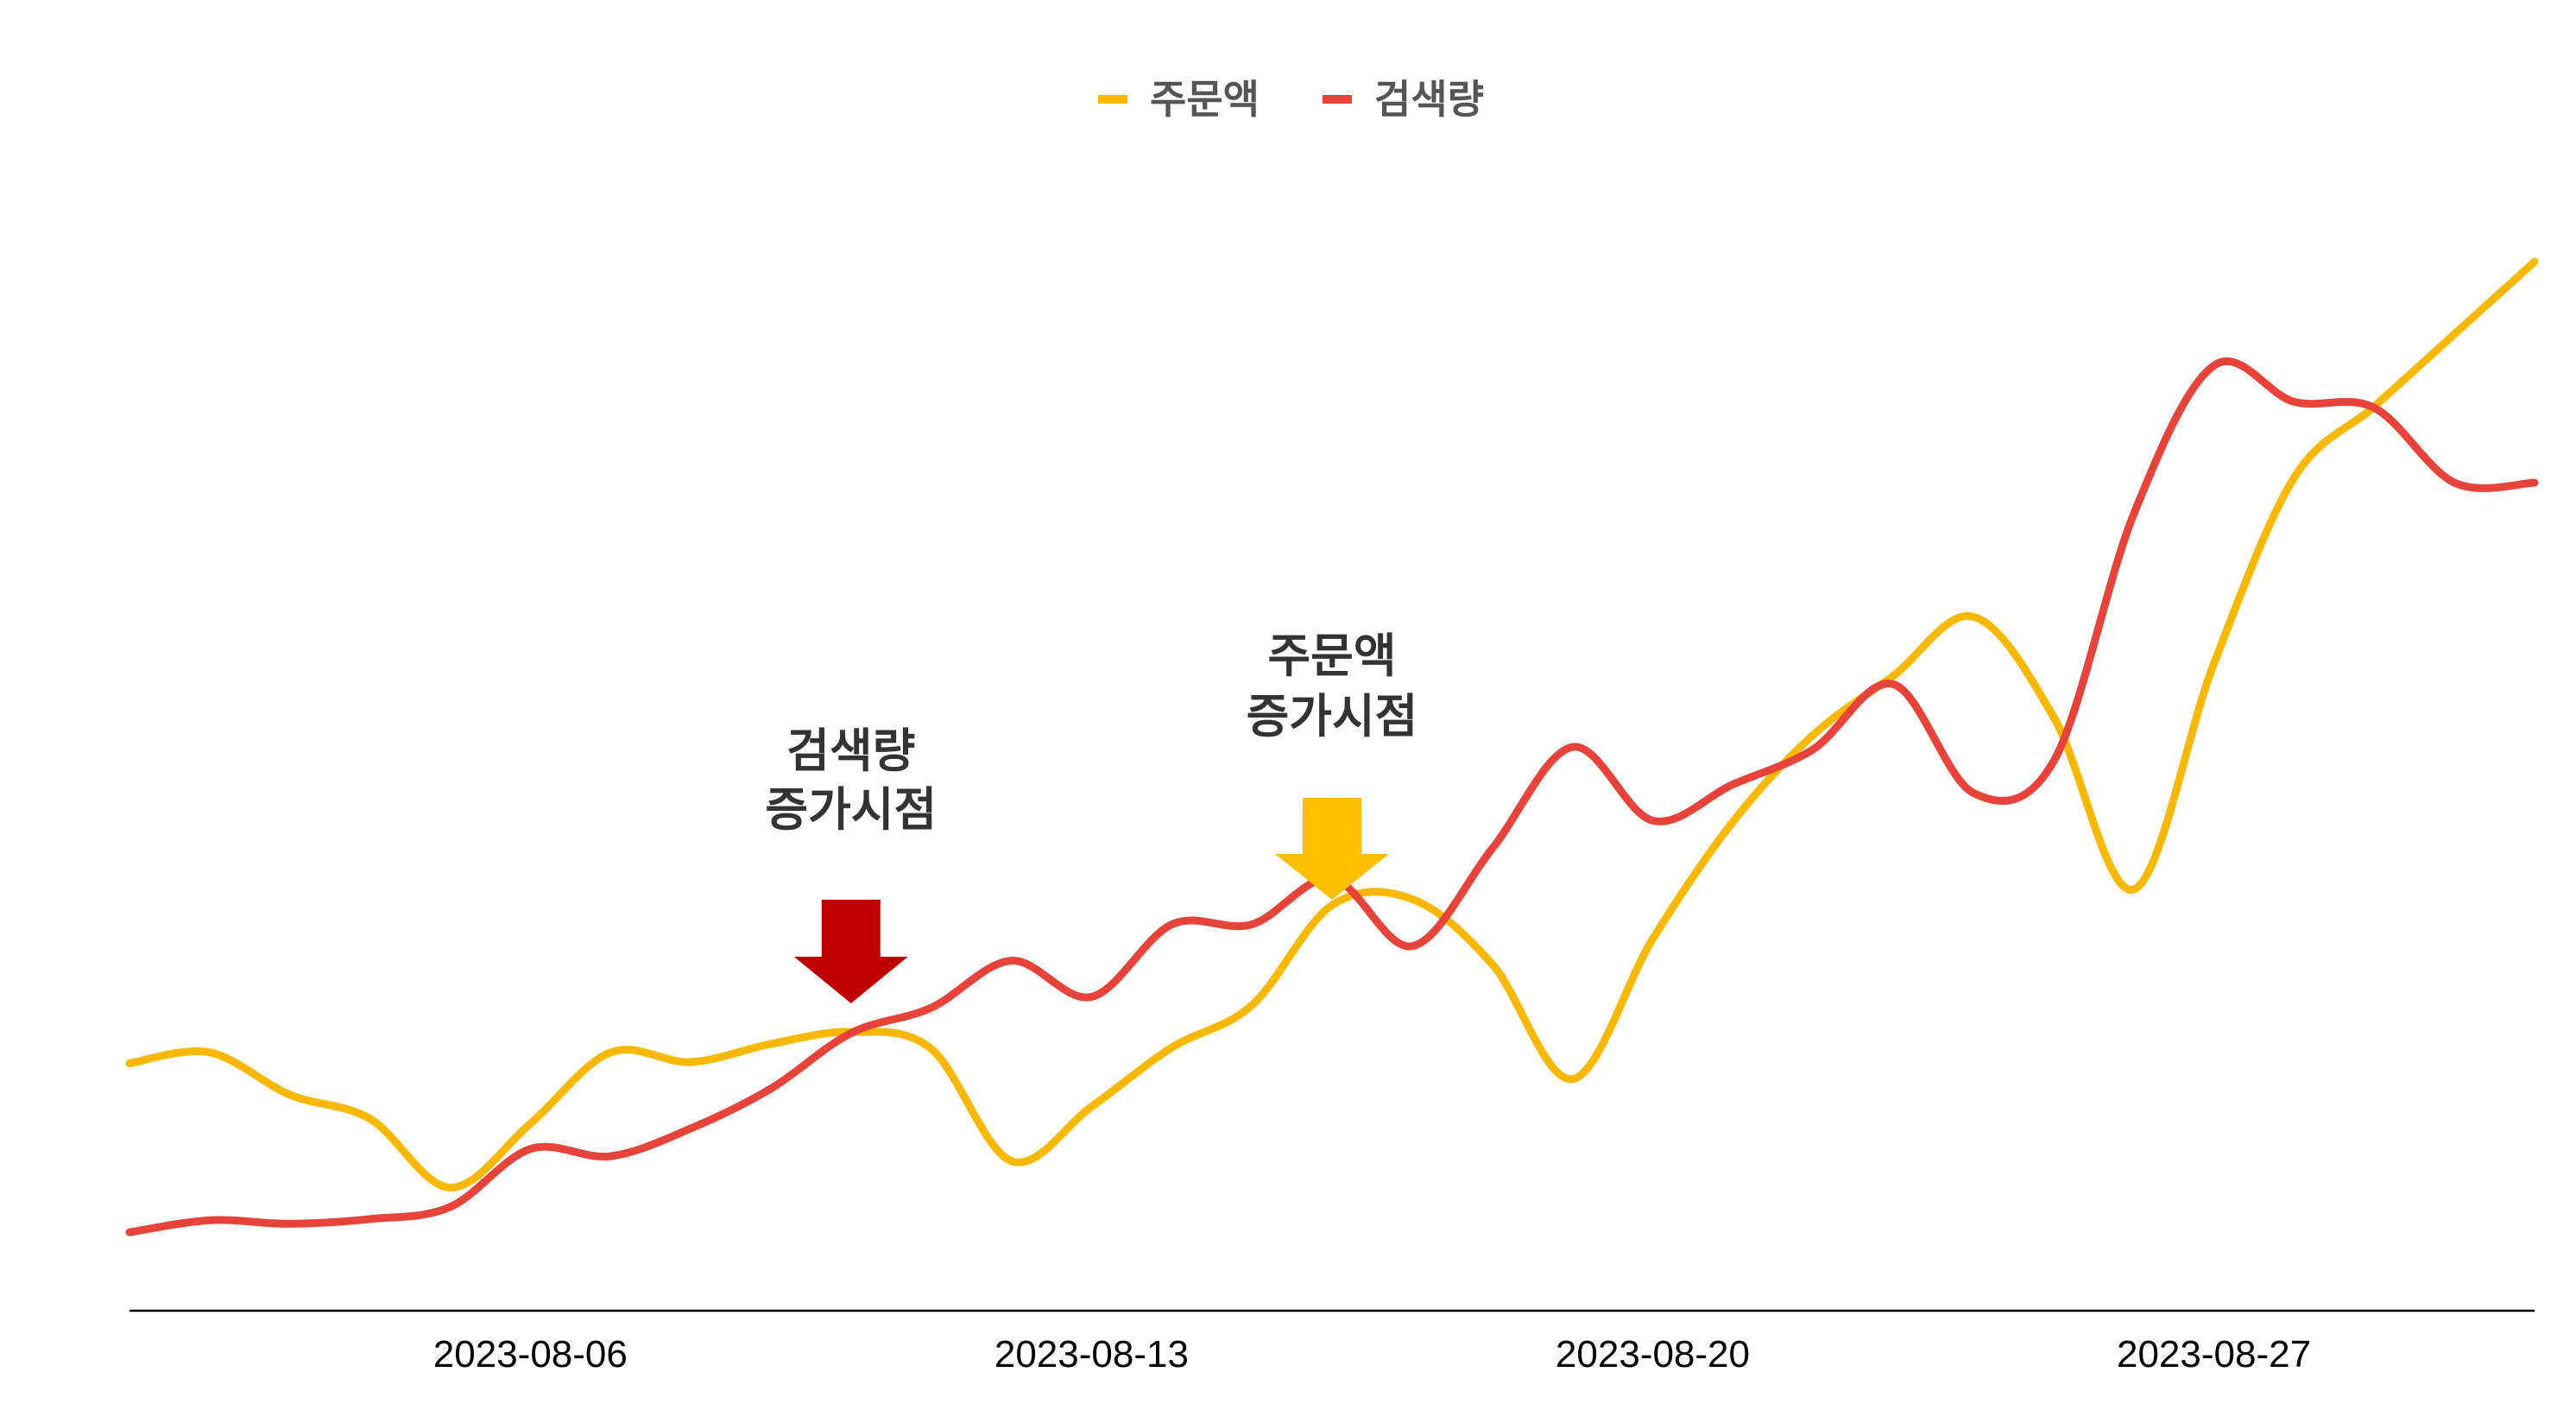 The height and width of the screenshot is (1404, 2576). Describe the element at coordinates (1331, 656) in the screenshot. I see `annotation-label-line1: 주문액` at that location.